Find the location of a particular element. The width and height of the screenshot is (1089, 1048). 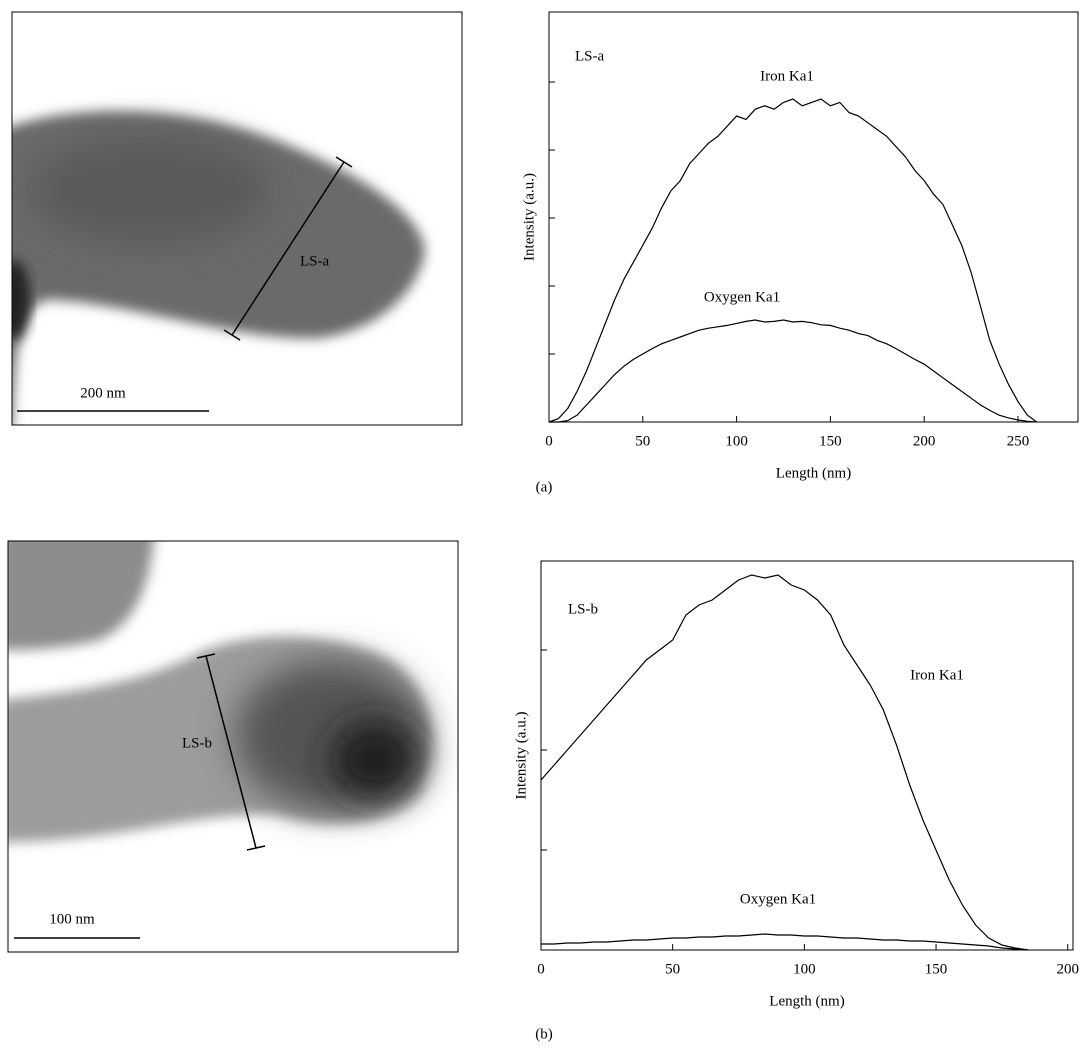

caption: (b) is located at coordinates (544, 1034).